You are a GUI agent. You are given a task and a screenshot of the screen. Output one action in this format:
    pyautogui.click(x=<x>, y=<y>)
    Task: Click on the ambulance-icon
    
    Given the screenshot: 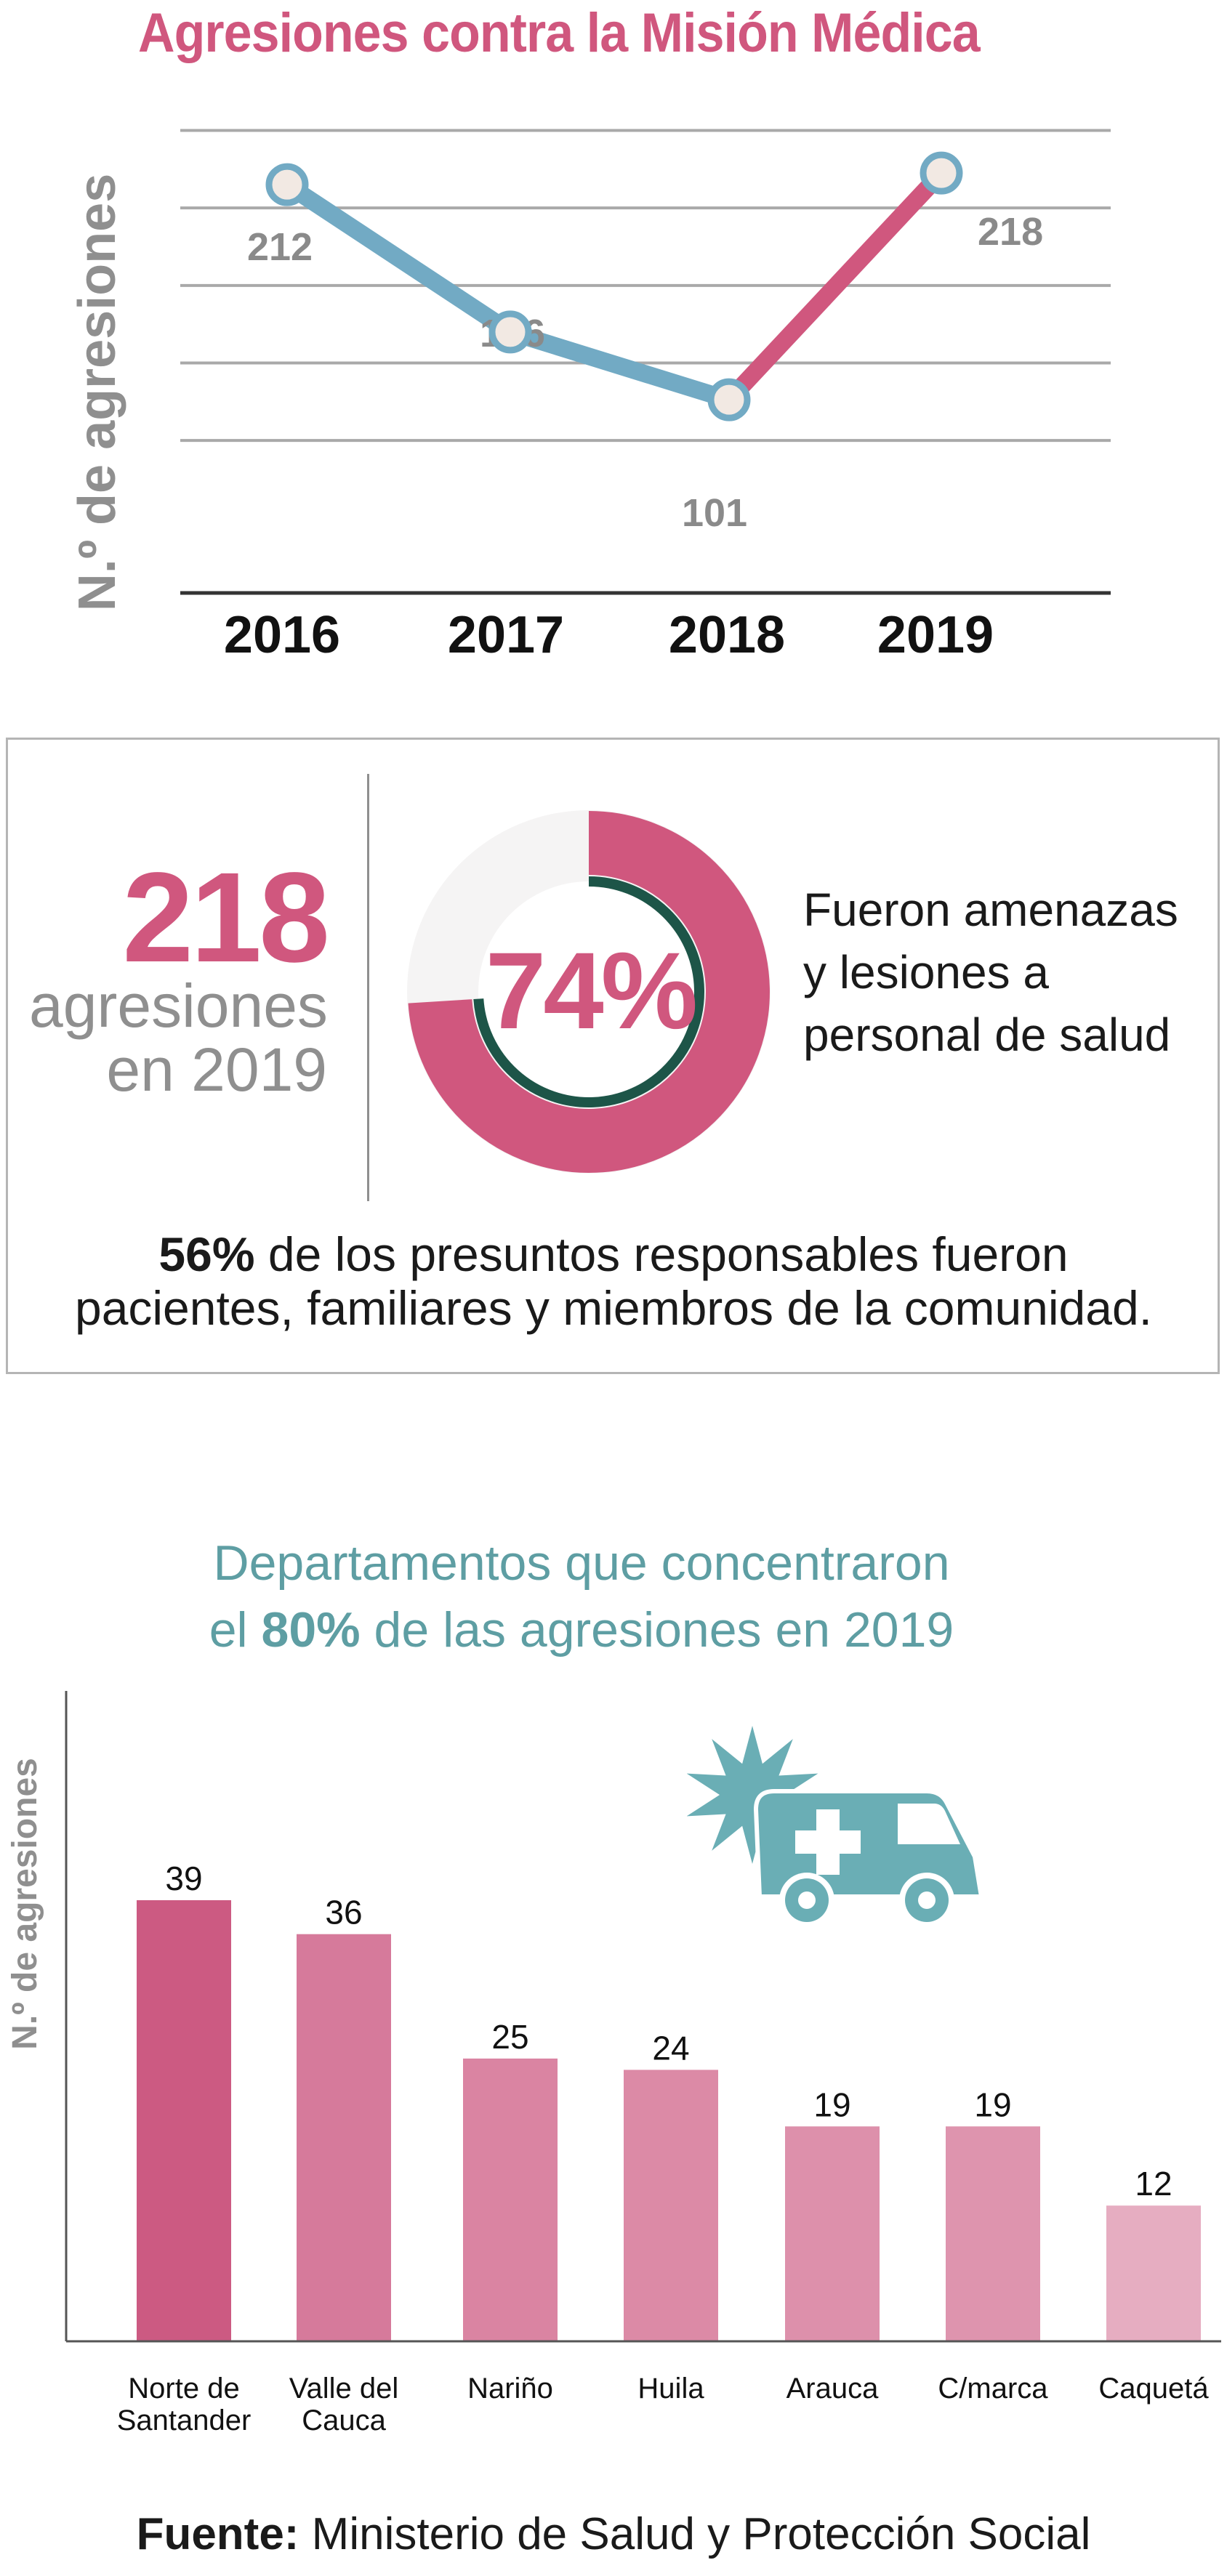 What is the action you would take?
    pyautogui.click(x=835, y=1827)
    